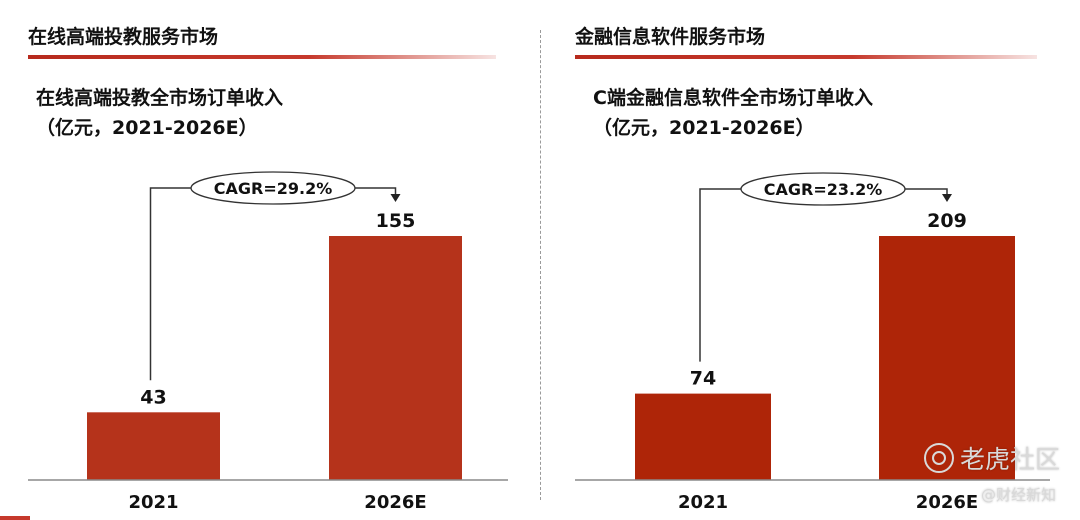 The image size is (1080, 520). I want to click on data-label-2026E: 155, so click(396, 221).